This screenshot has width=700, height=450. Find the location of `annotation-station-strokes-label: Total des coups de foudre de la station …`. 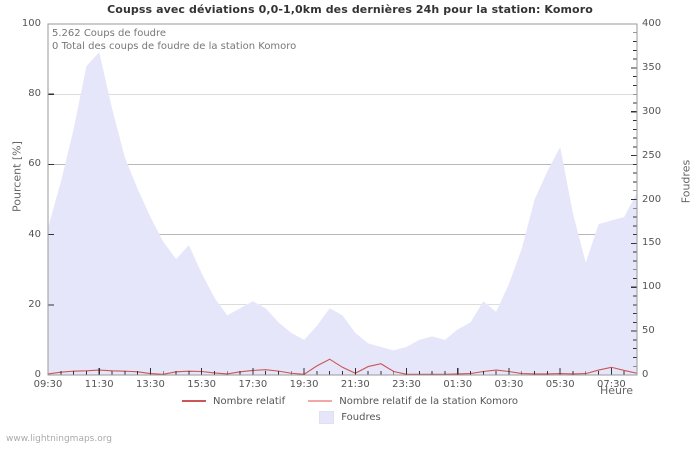

annotation-station-strokes-label: Total des coups de foudre de la station … is located at coordinates (179, 46).